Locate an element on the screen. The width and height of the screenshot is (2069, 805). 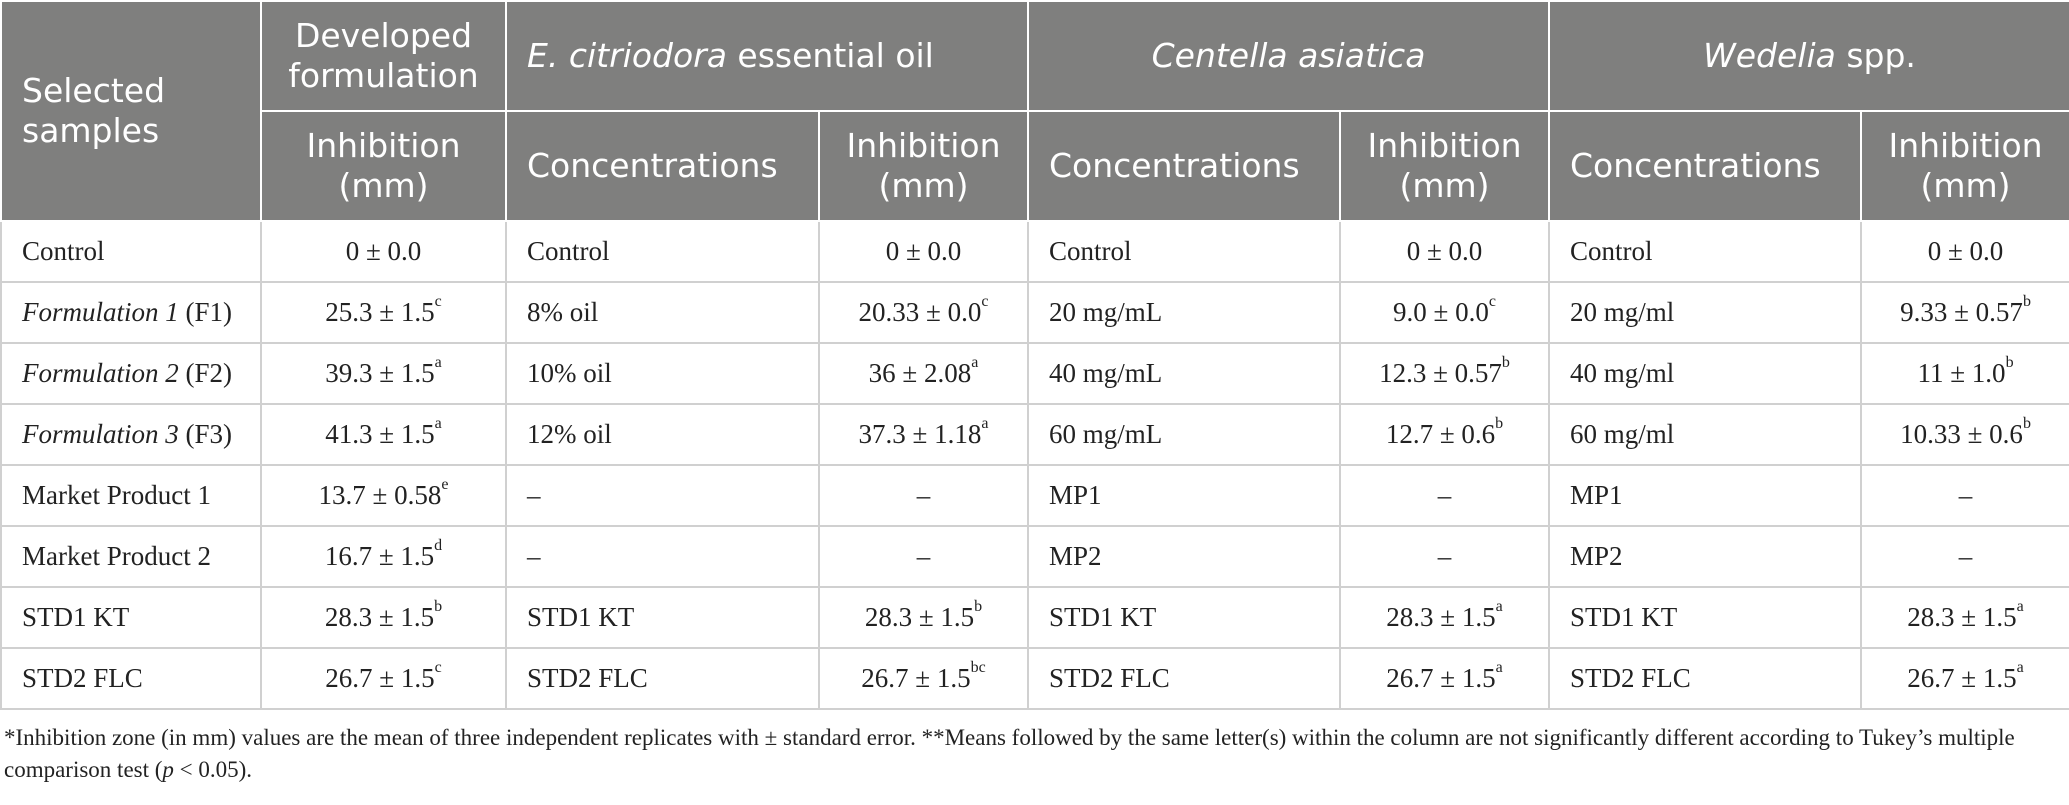
cell-text: 12.7 ± 0.6 is located at coordinates (1440, 434).